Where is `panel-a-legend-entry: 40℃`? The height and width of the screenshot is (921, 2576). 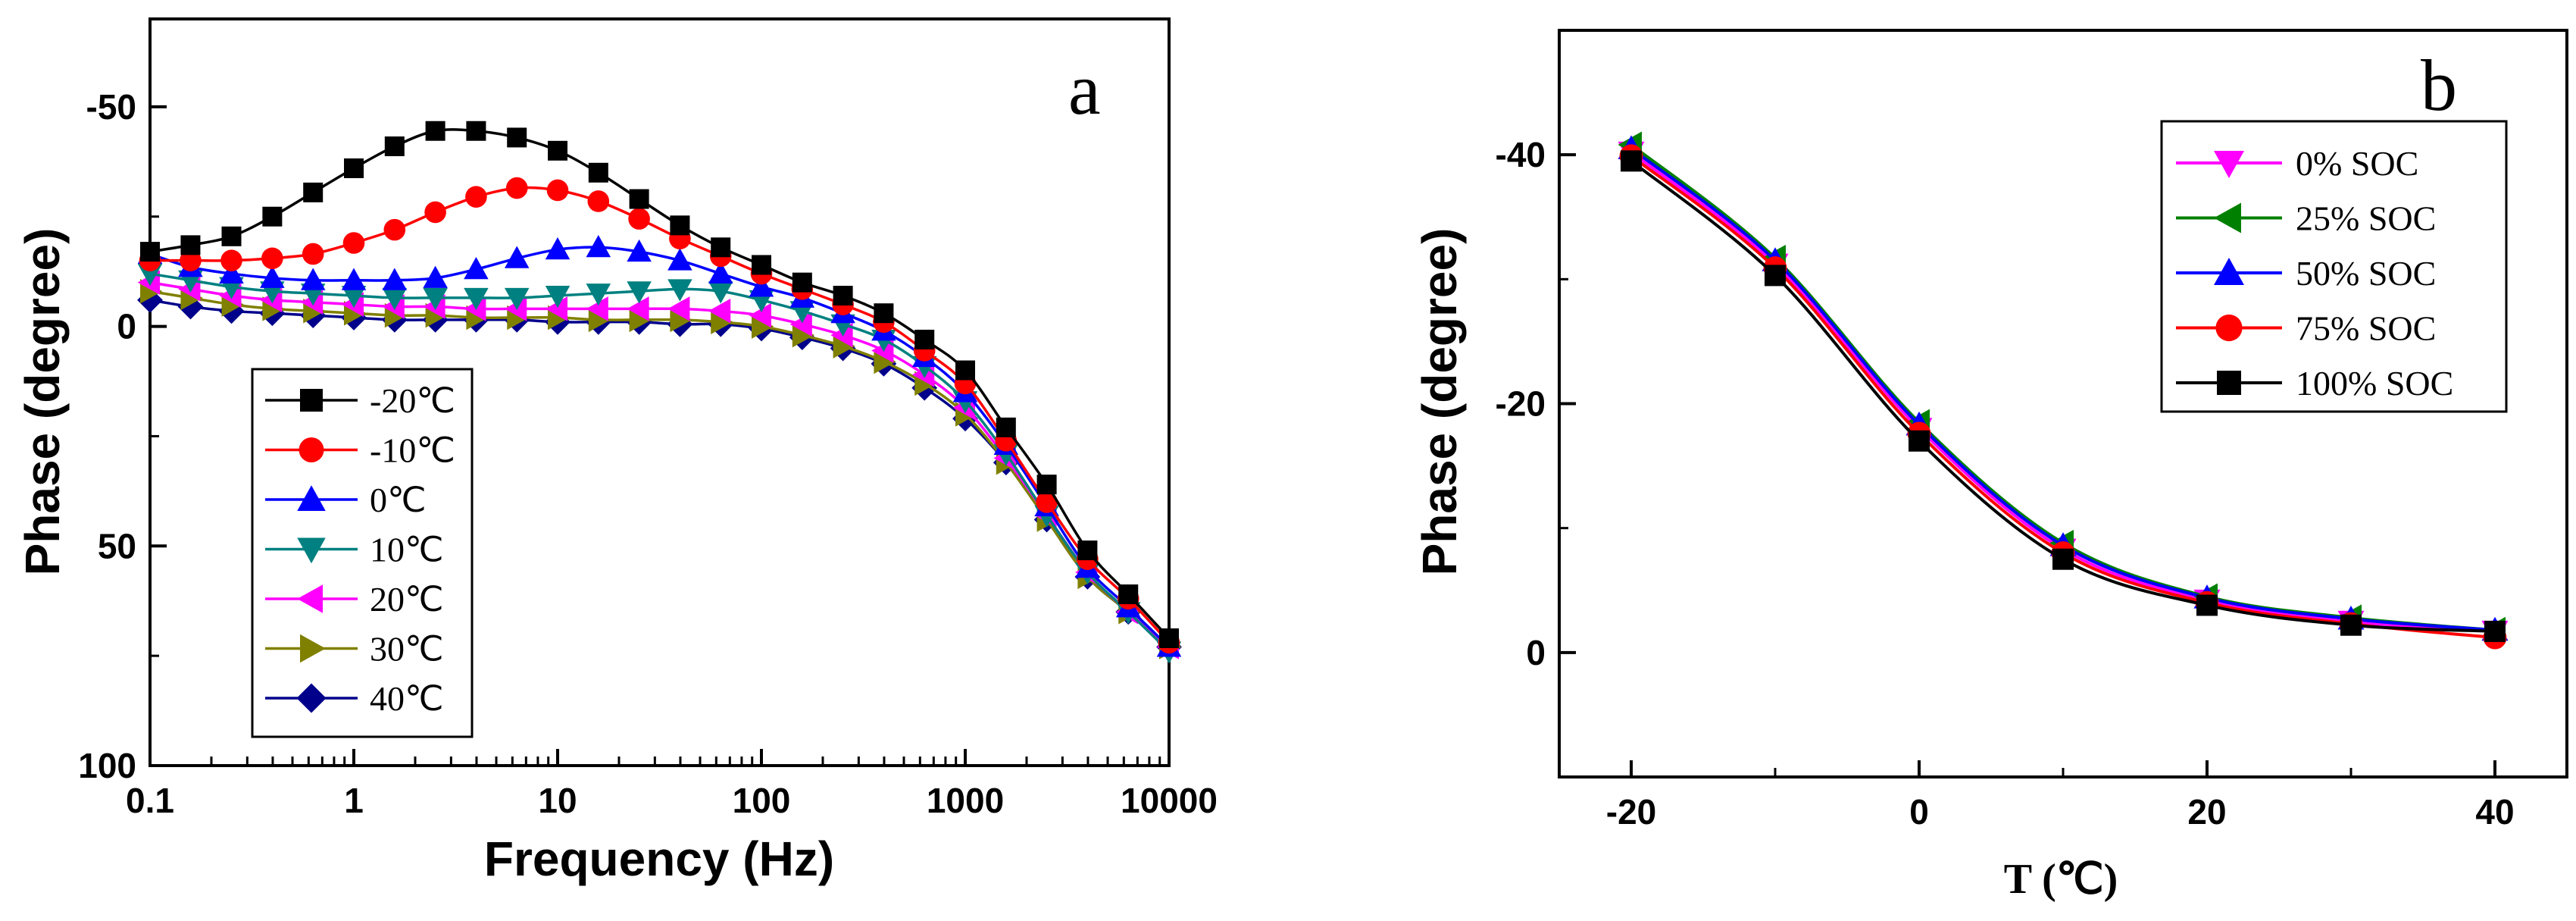 panel-a-legend-entry: 40℃ is located at coordinates (354, 698).